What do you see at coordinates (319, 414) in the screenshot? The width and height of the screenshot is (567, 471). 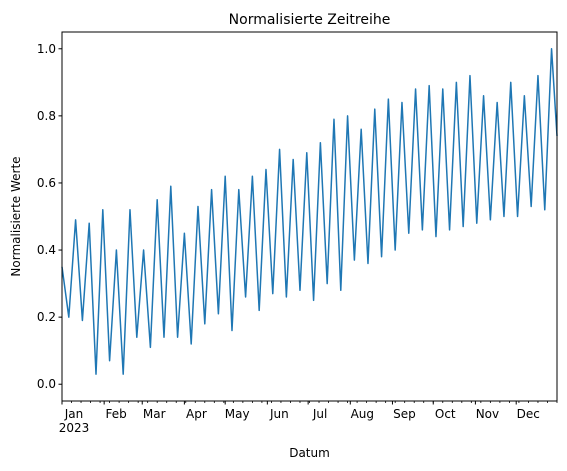 I see `x-tick-label: Jul` at bounding box center [319, 414].